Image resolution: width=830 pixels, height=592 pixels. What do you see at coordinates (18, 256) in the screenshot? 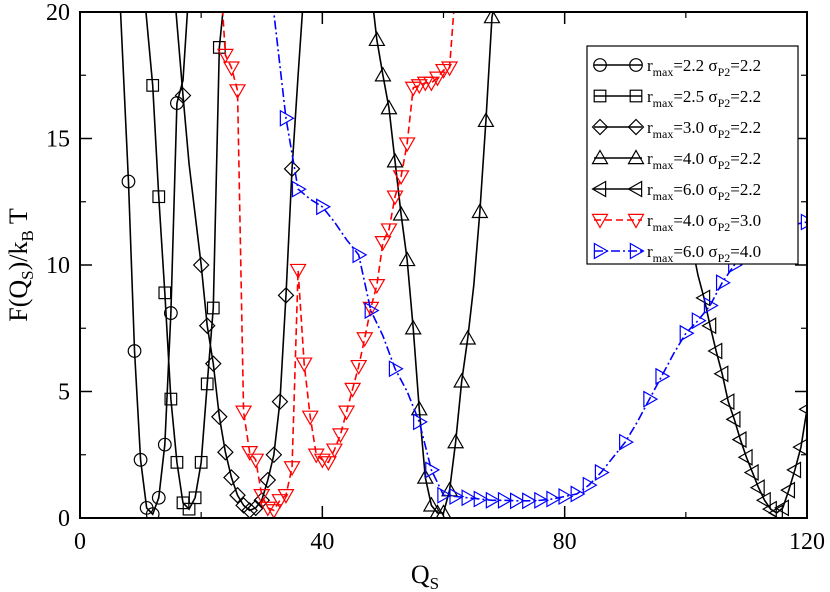
I see `y-axis-label-mid: )/k` at bounding box center [18, 256].